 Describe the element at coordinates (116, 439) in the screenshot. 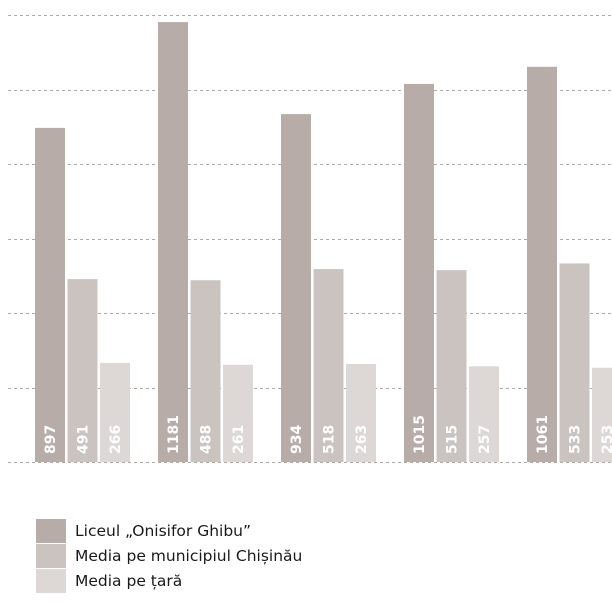

I see `value-label-tara-1: 266` at that location.